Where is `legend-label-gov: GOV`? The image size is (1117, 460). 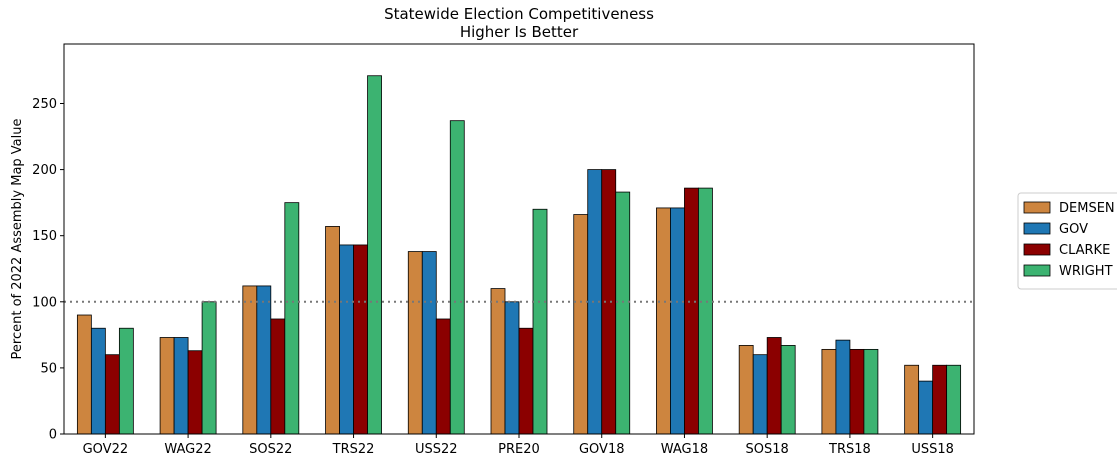 legend-label-gov: GOV is located at coordinates (1073, 229).